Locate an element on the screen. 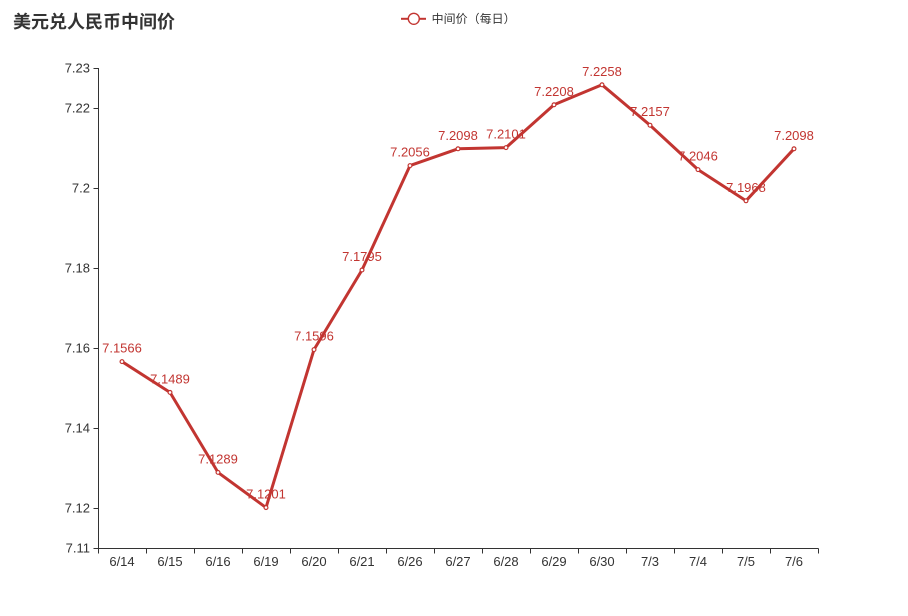 This screenshot has width=908, height=616. svg-text: 6/19 is located at coordinates (265, 561).